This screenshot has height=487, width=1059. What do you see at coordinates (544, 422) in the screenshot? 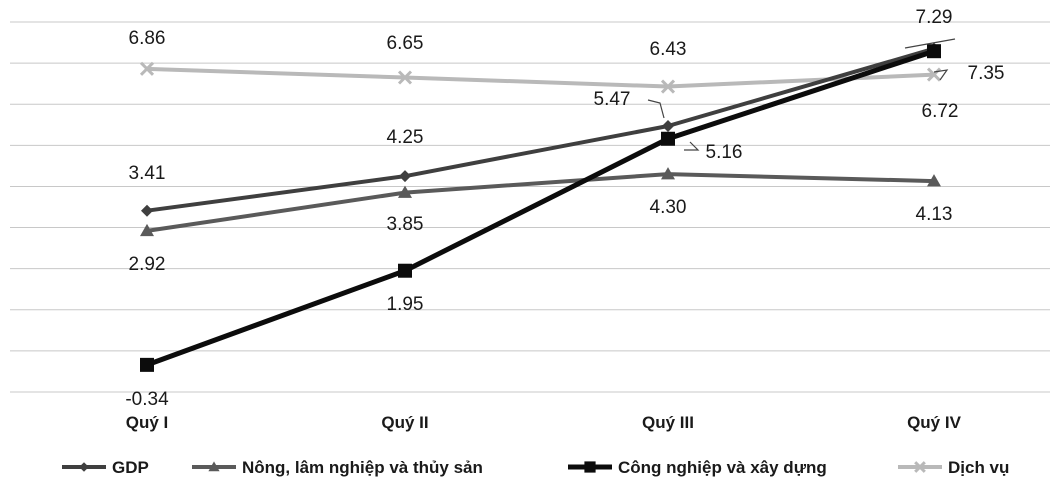
I see `x-axis-ticks: Quý I Quý II Quý III Quý IV` at bounding box center [544, 422].